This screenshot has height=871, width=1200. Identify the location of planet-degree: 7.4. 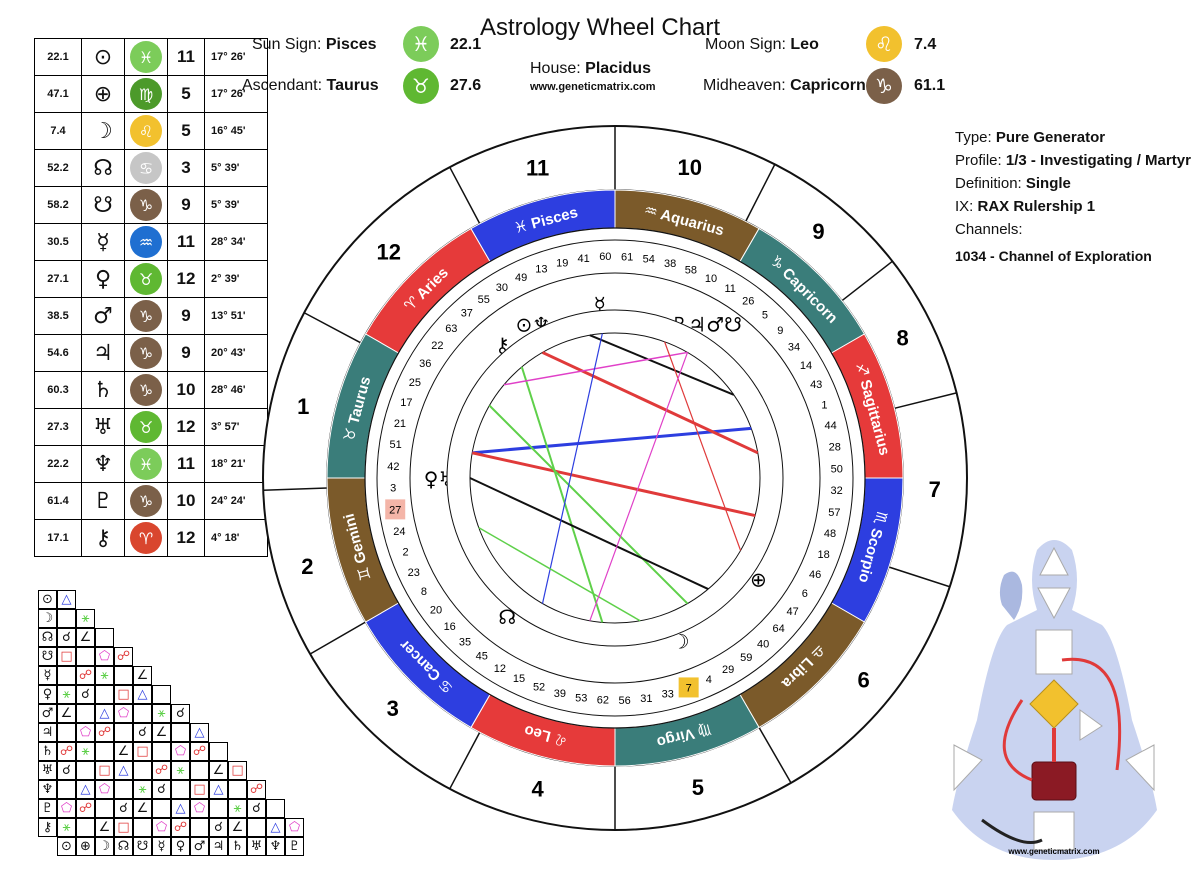
(58, 131).